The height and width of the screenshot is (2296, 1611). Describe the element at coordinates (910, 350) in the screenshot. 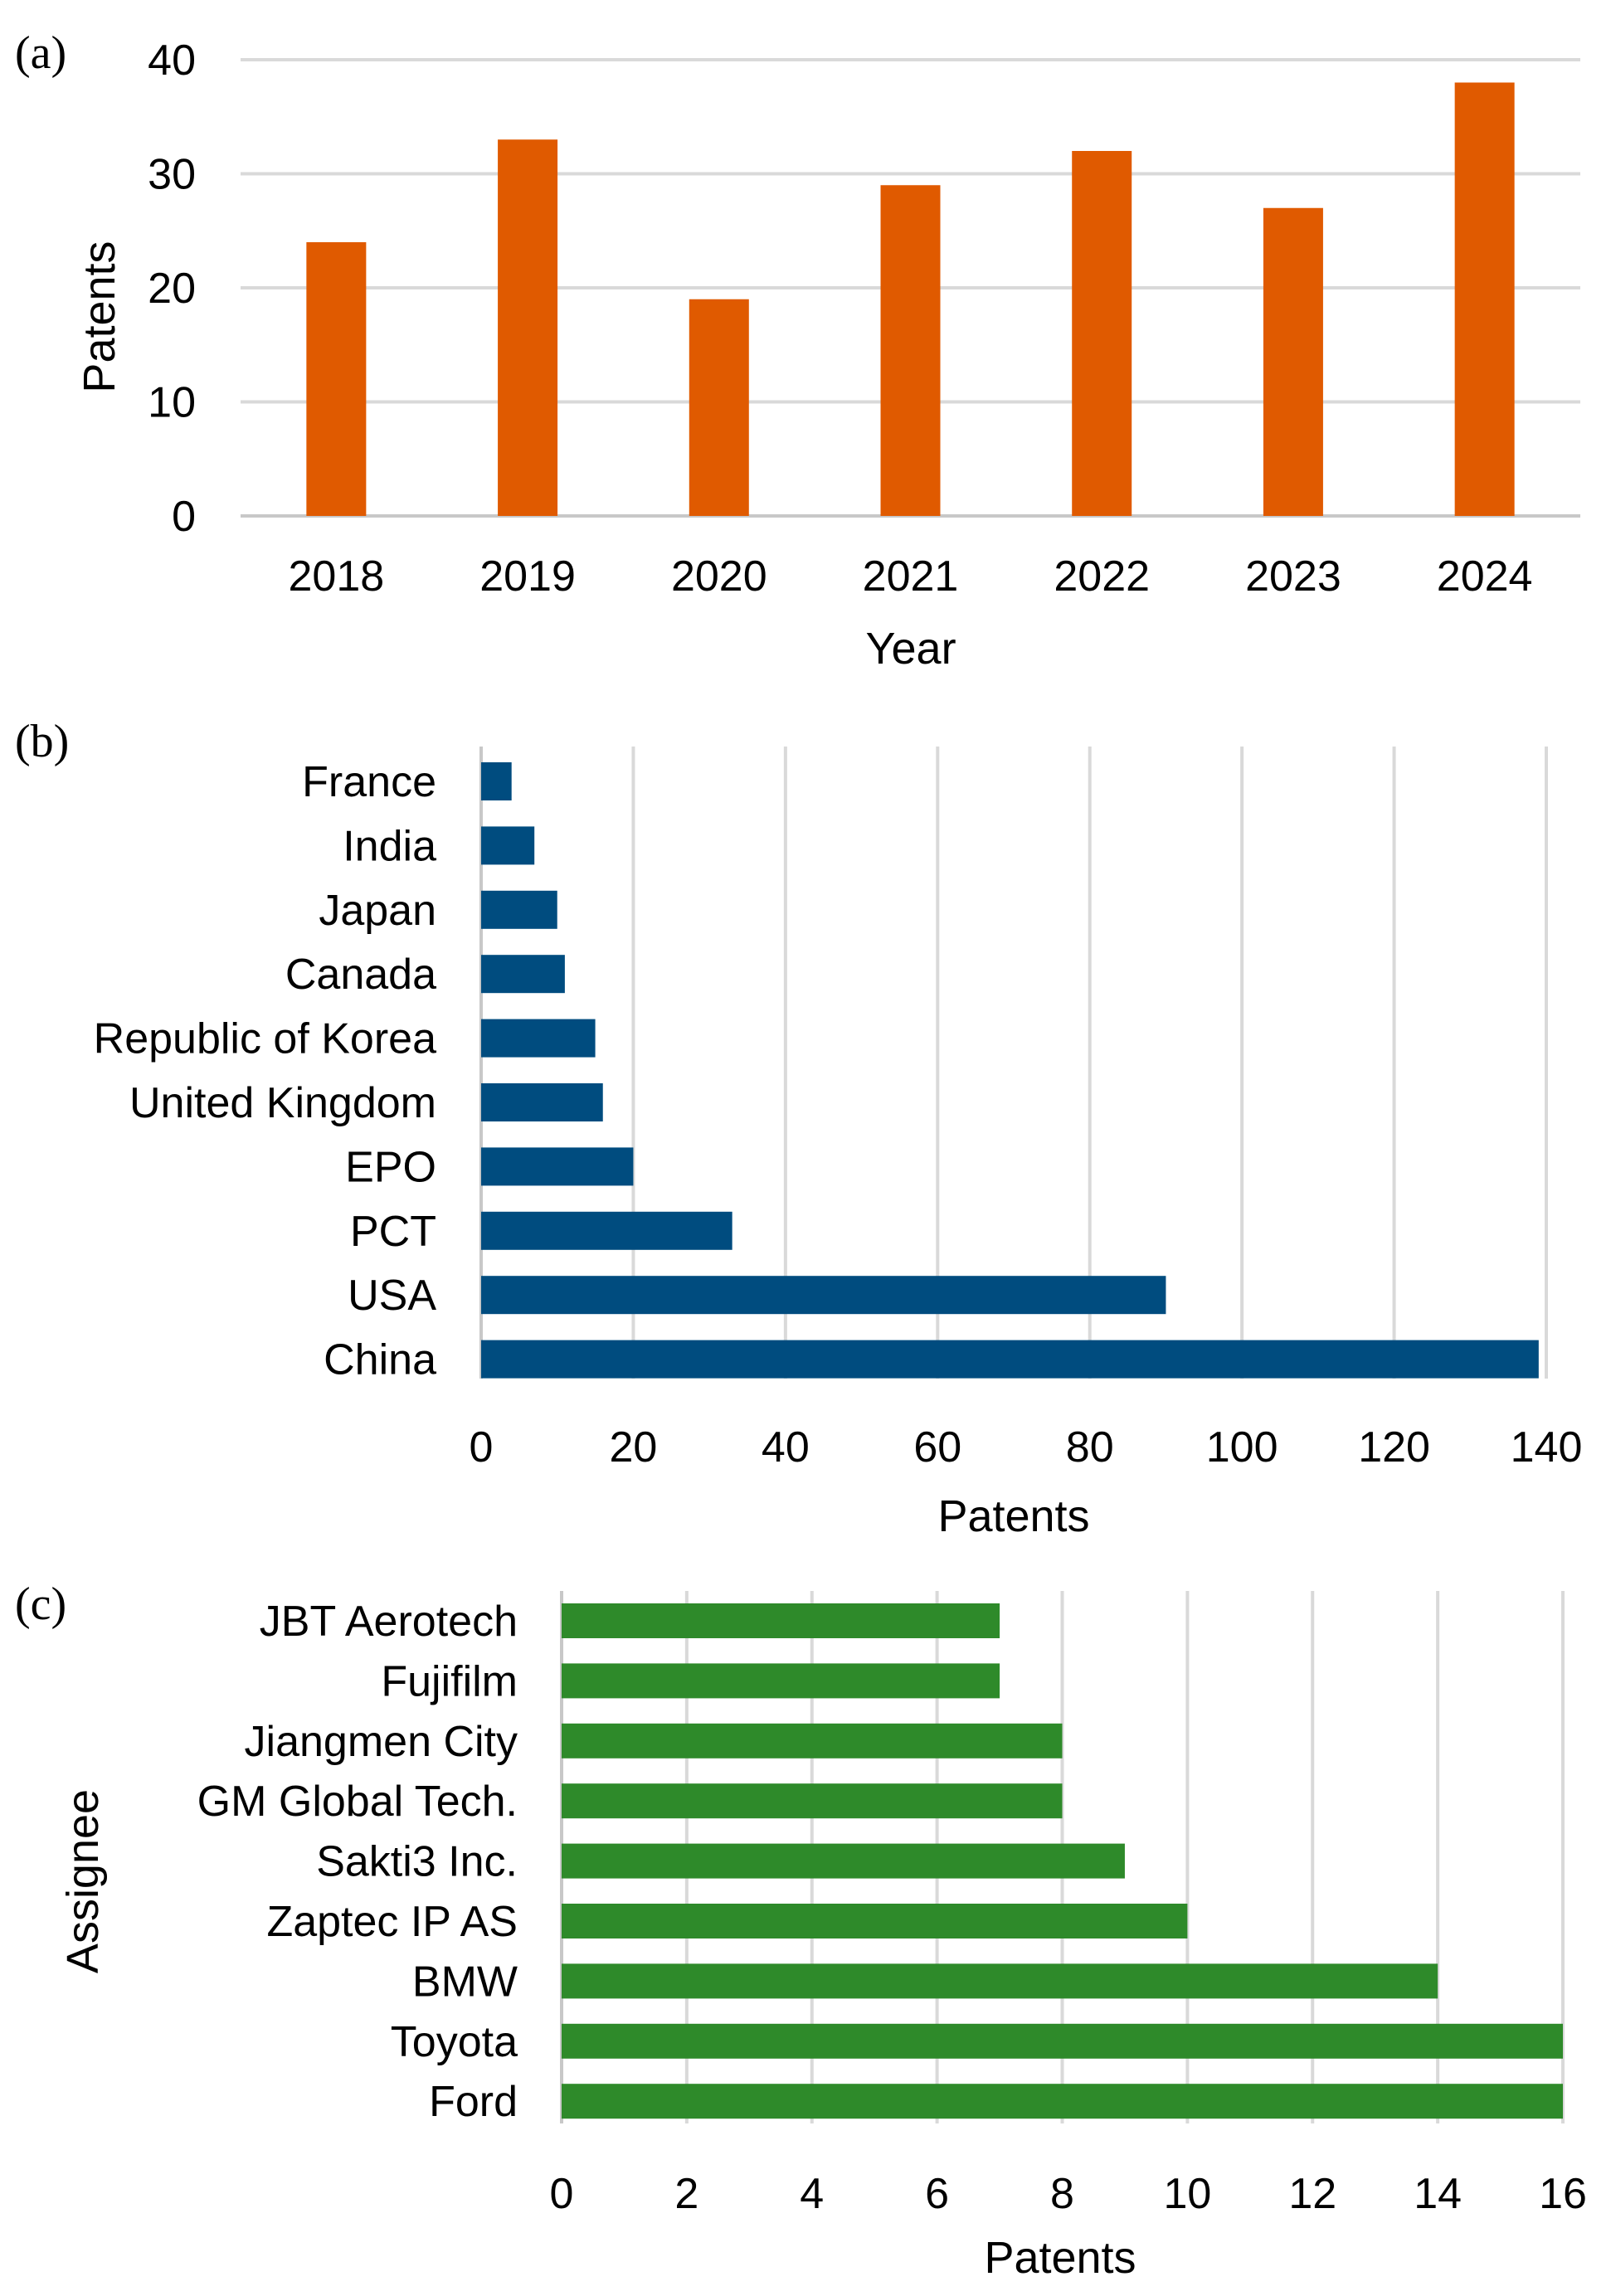

I see `bar-2021` at that location.